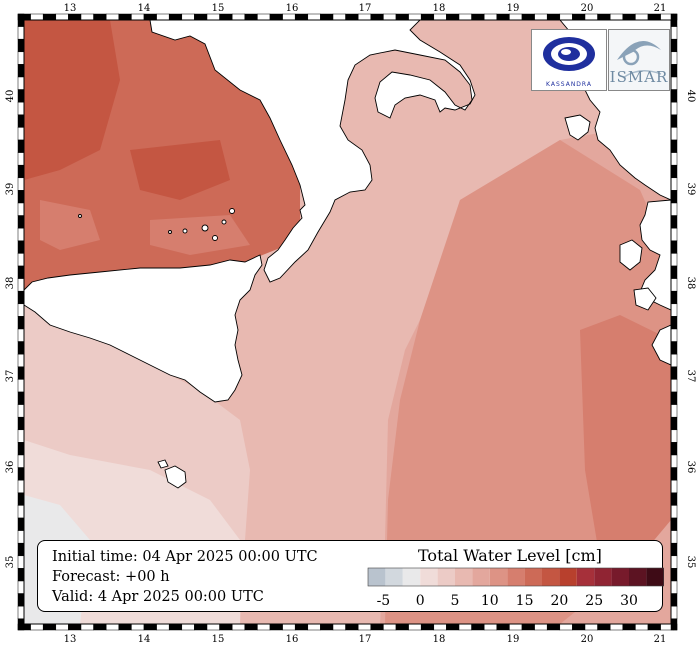 Image resolution: width=700 pixels, height=652 pixels. Describe the element at coordinates (513, 8) in the screenshot. I see `lon-tick-label-top: 19` at that location.